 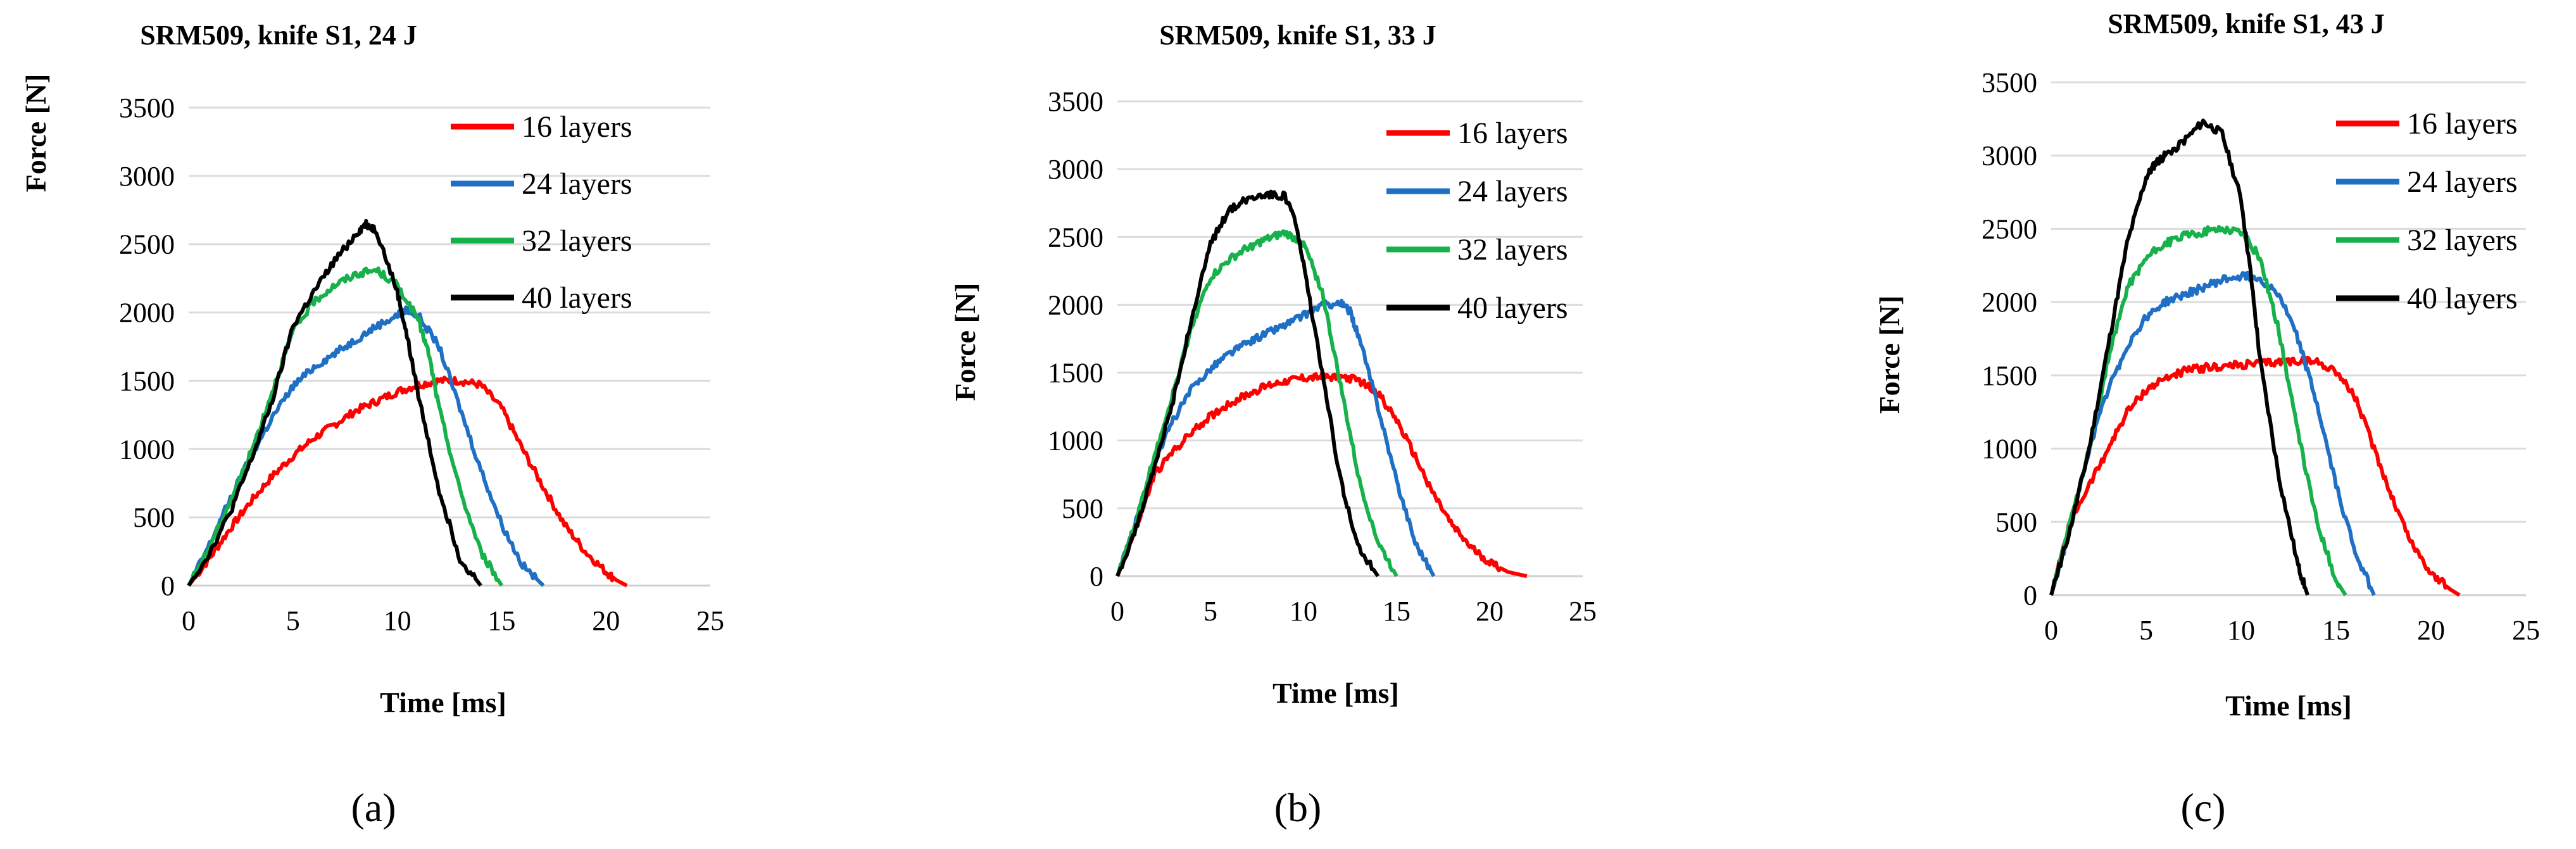 I want to click on panel-label: (b), so click(x=1298, y=807).